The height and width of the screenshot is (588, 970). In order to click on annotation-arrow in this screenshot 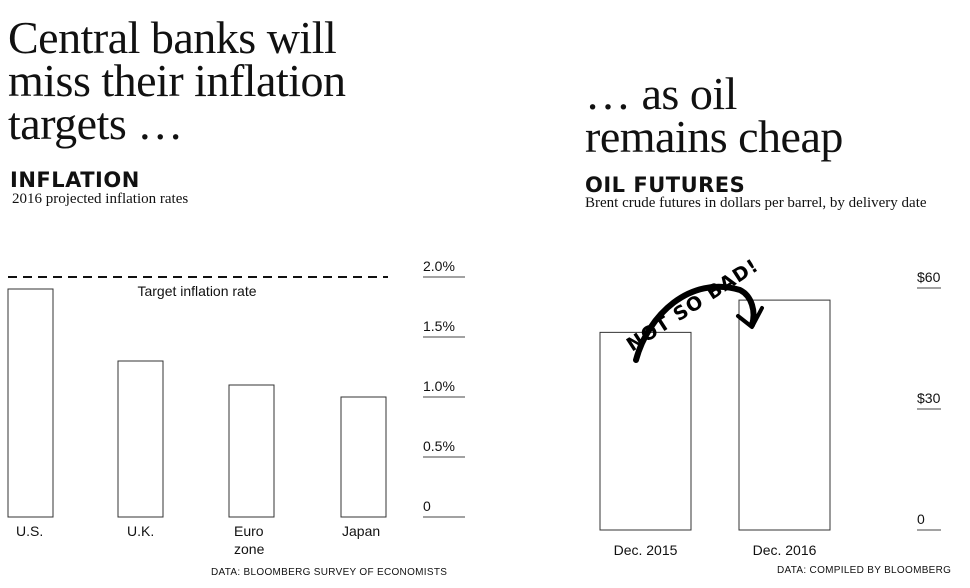, I will do `click(695, 323)`.